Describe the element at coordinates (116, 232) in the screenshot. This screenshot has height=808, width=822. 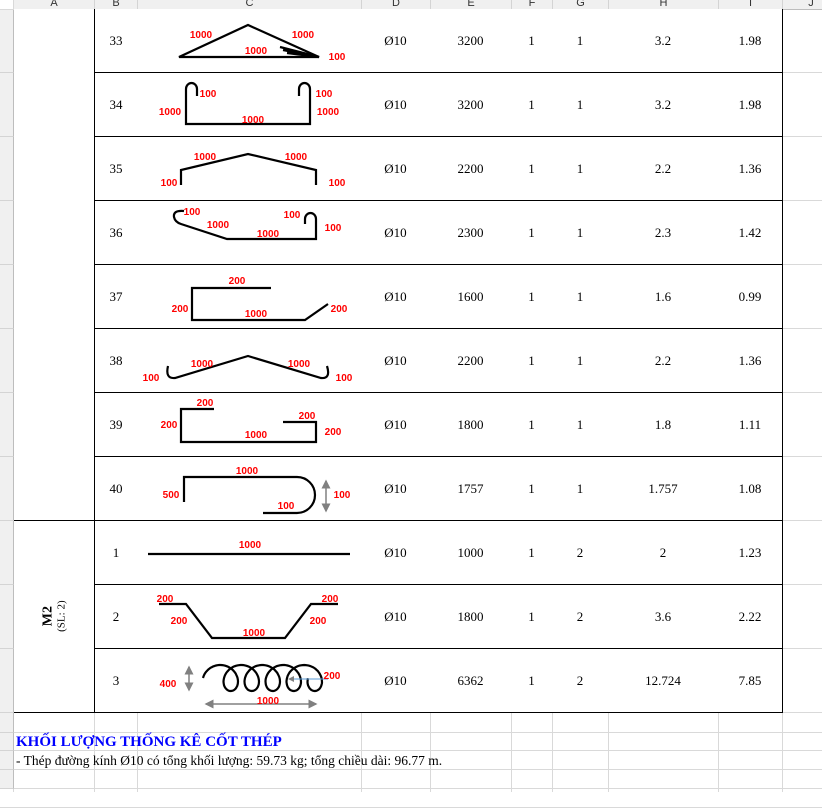
I see `cell-bar-number: 36` at that location.